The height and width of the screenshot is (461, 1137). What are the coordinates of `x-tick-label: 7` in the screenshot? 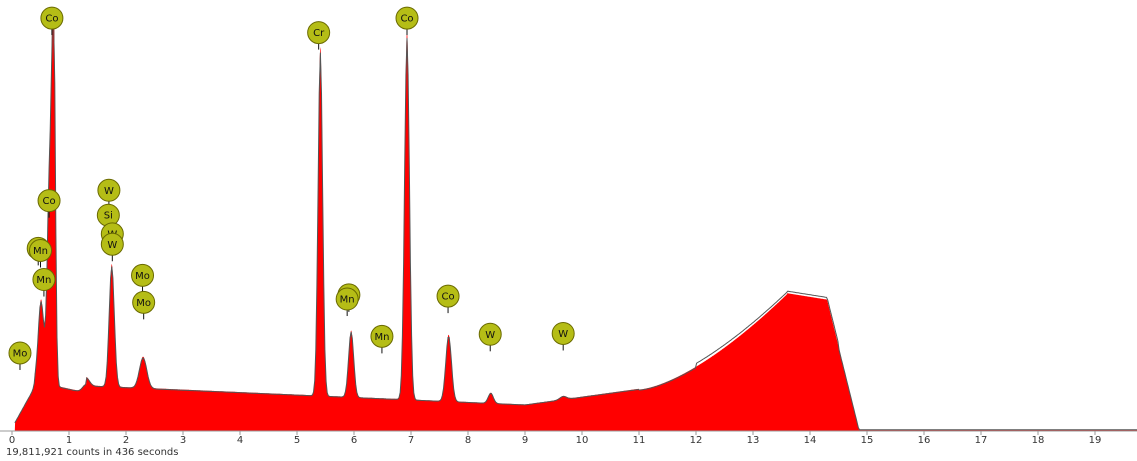 It's located at (411, 440).